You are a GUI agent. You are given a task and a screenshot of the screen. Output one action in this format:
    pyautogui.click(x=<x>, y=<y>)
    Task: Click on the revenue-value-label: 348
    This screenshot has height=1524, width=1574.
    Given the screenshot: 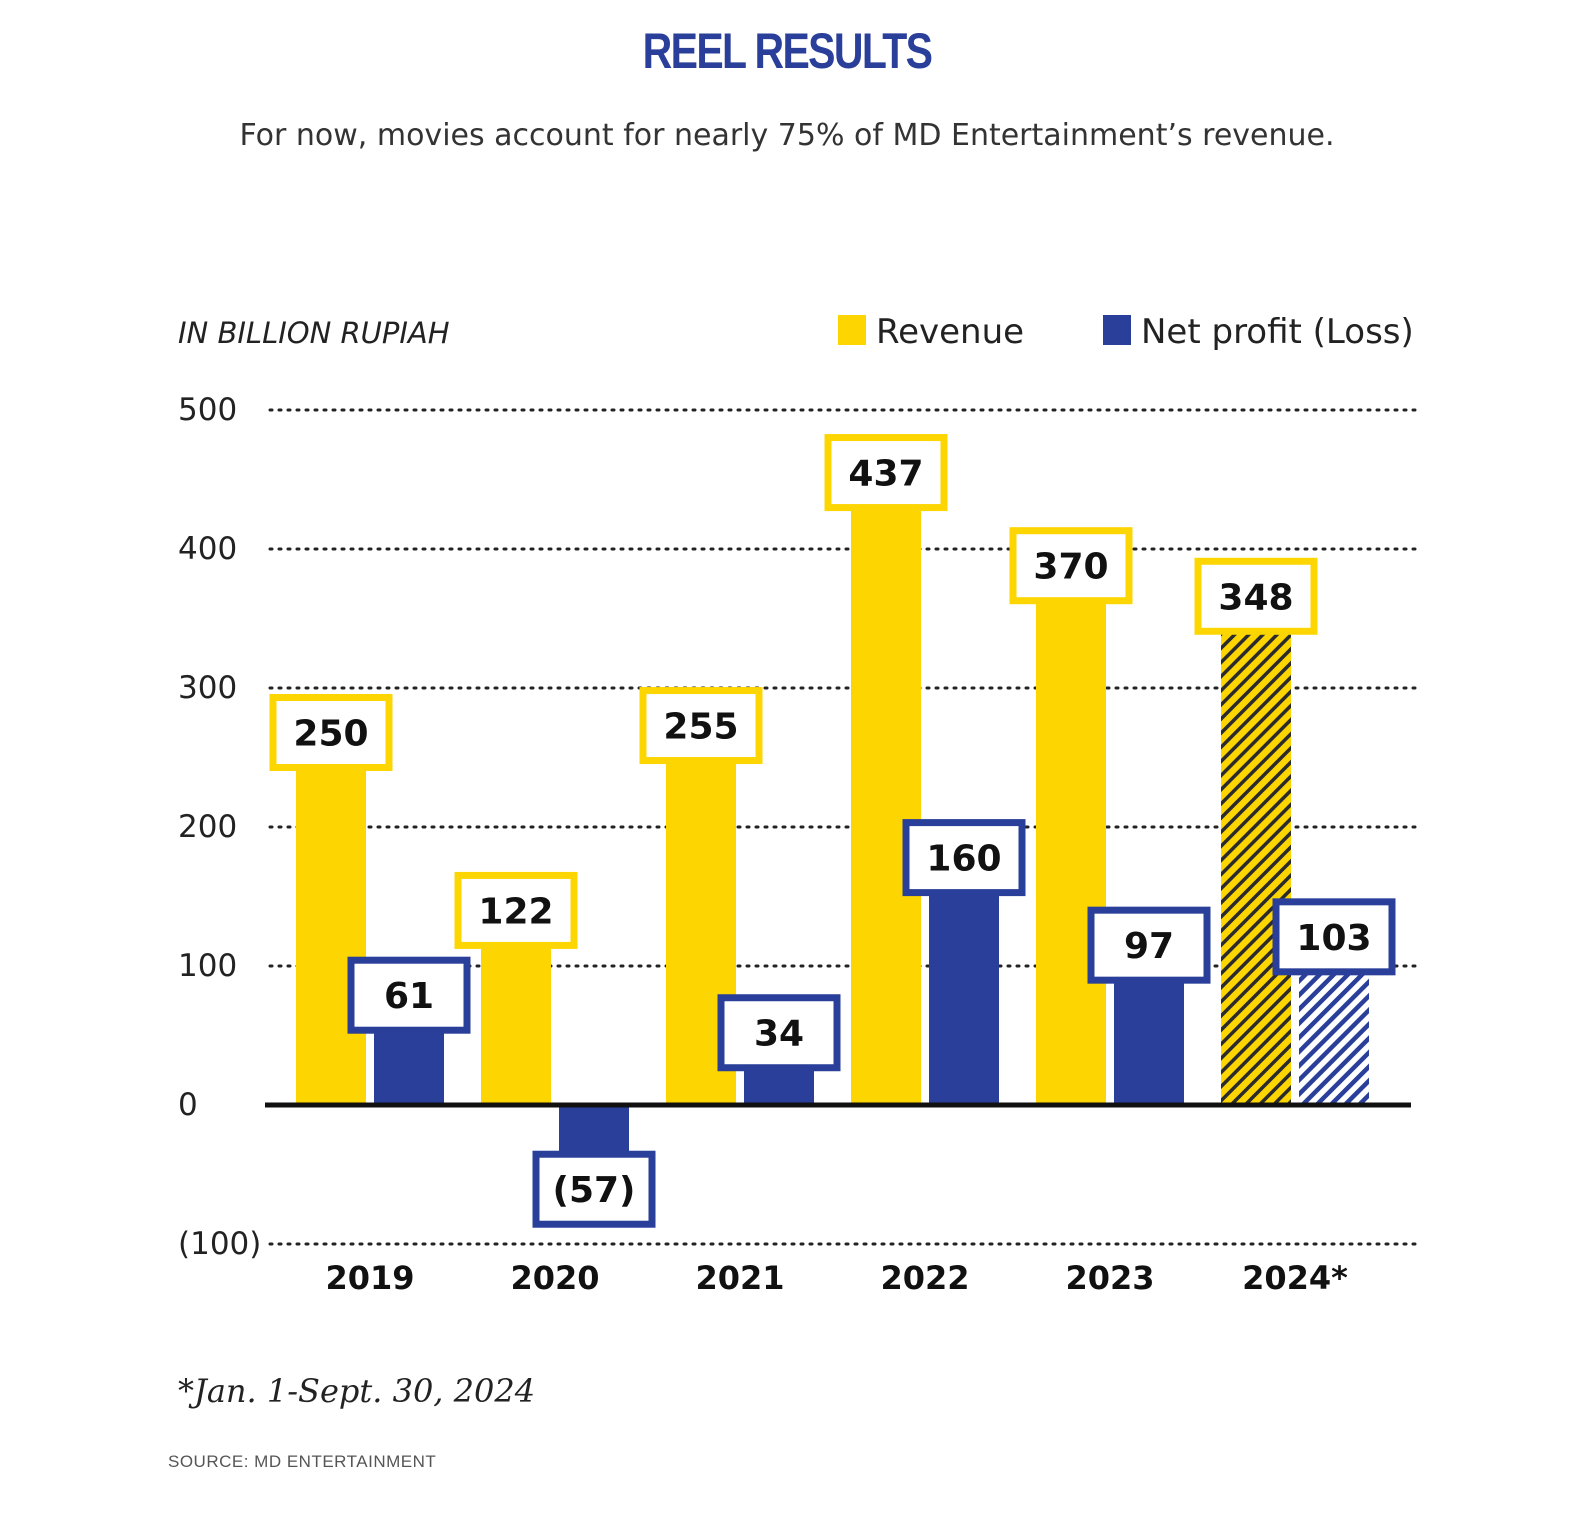 What is the action you would take?
    pyautogui.click(x=1255, y=597)
    